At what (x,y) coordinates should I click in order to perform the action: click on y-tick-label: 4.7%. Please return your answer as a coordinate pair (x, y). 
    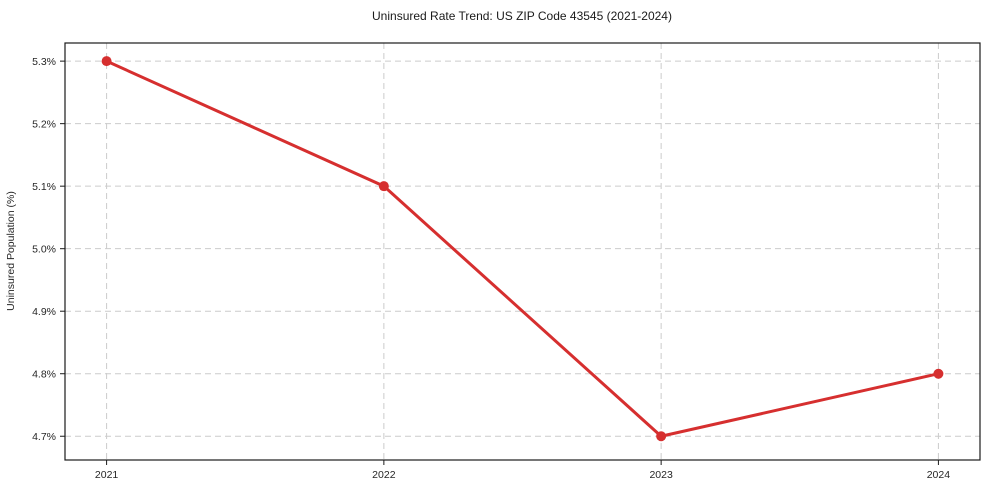
    Looking at the image, I should click on (44, 437).